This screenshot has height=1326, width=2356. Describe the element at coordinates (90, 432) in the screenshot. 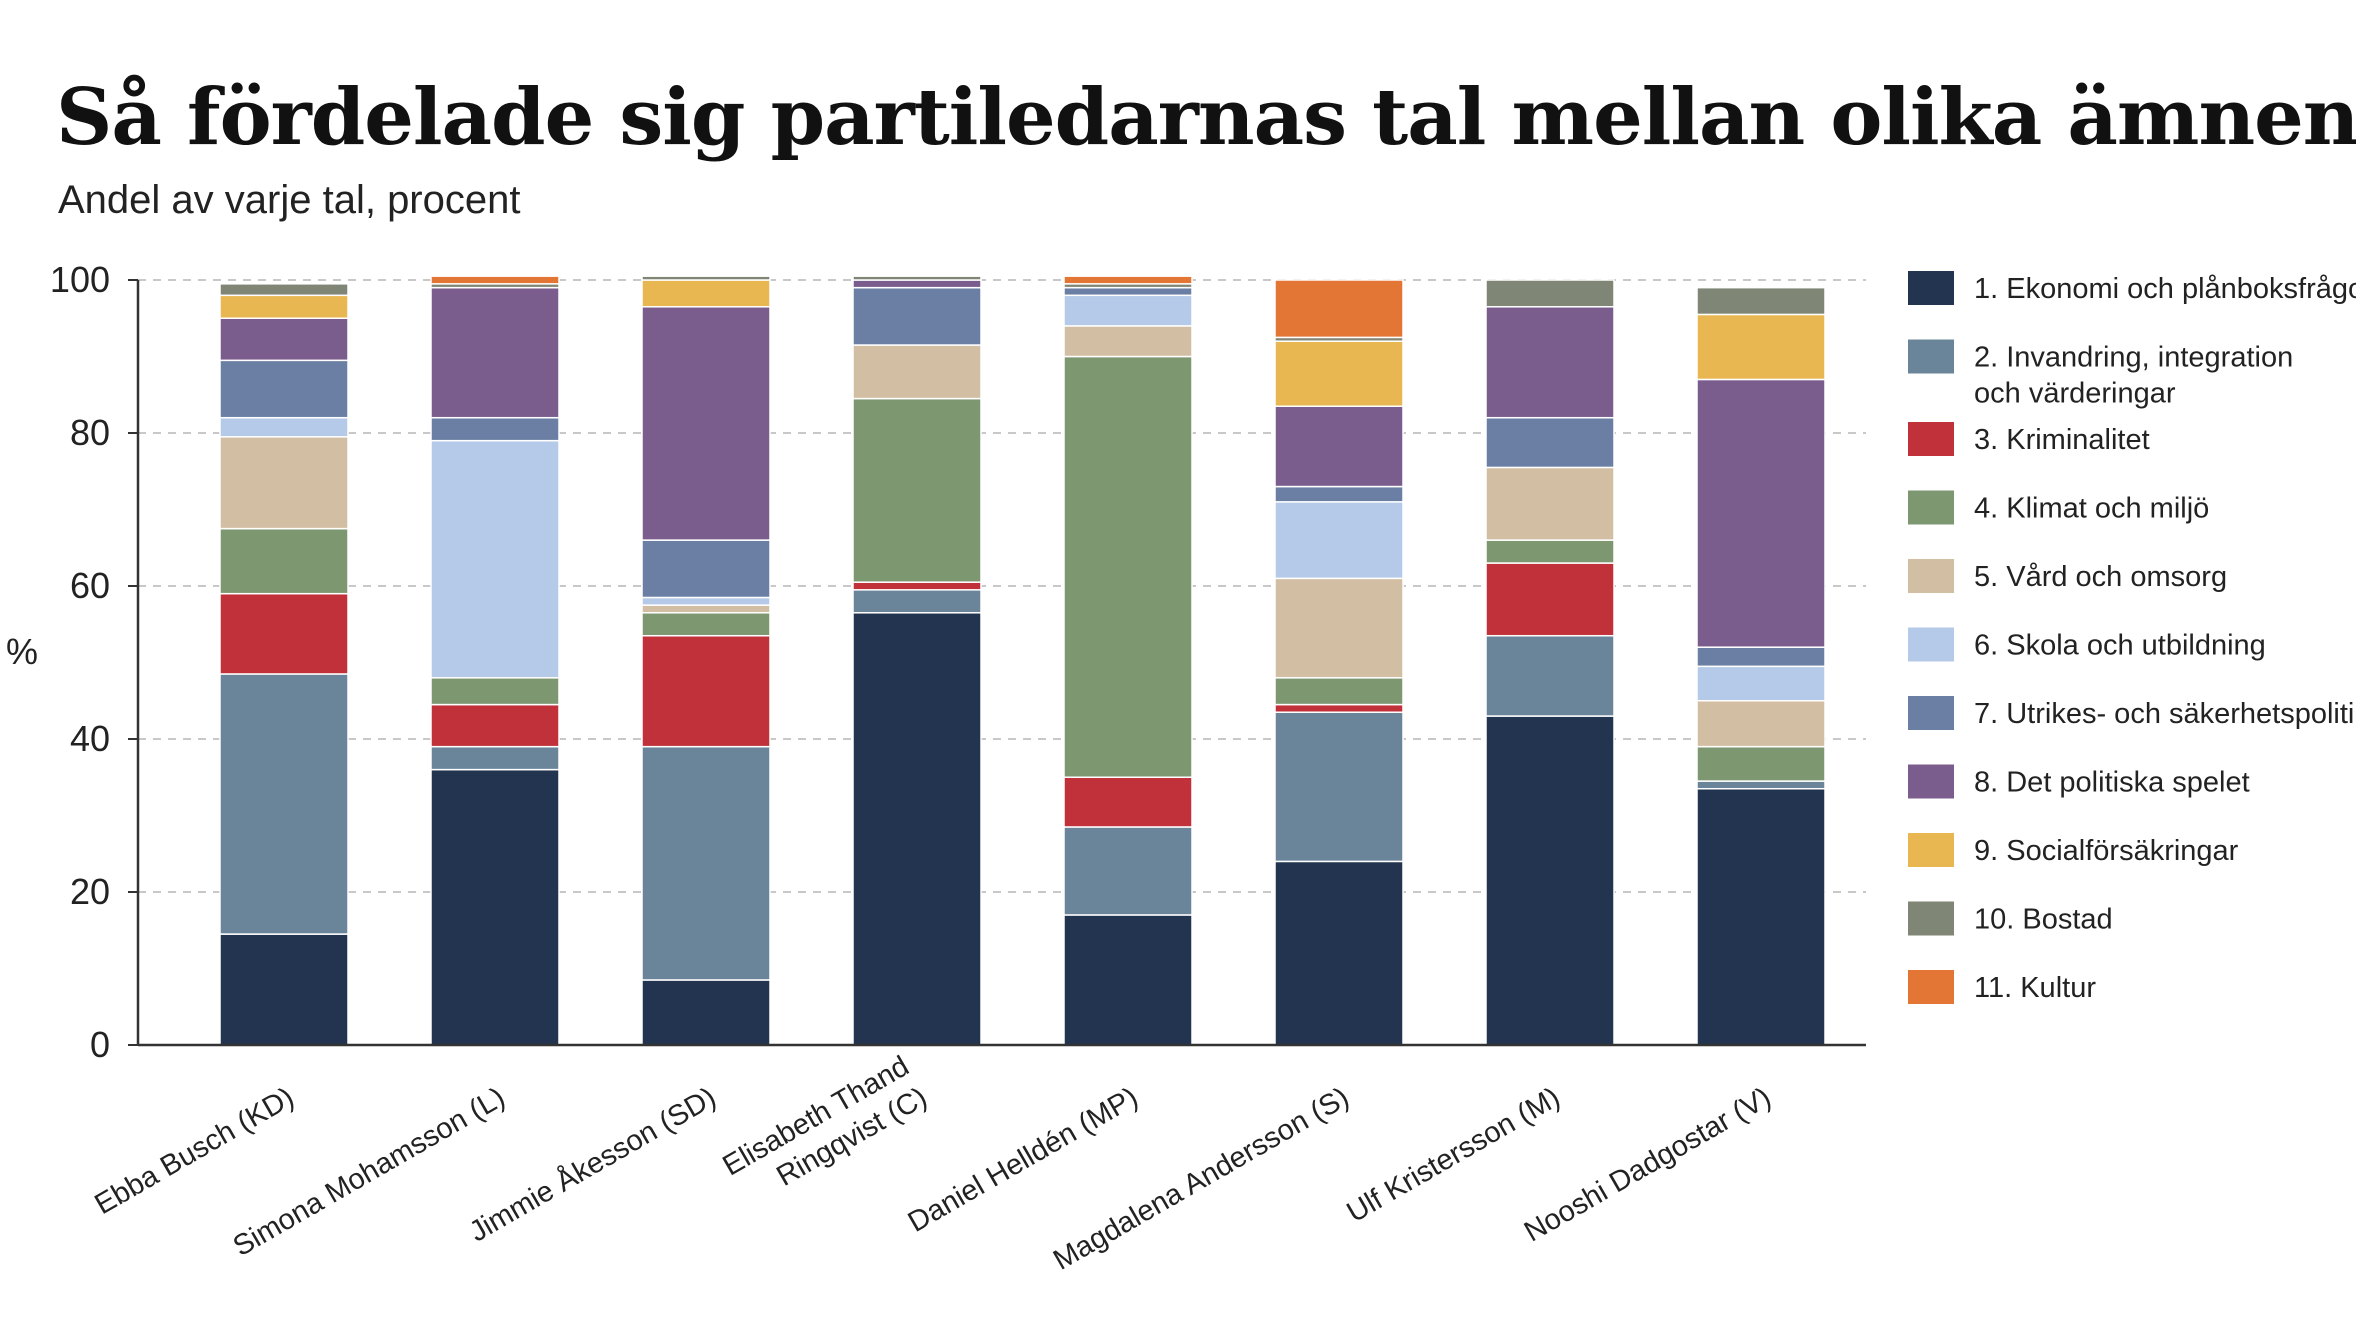

I see `y-tick-label: 80` at that location.